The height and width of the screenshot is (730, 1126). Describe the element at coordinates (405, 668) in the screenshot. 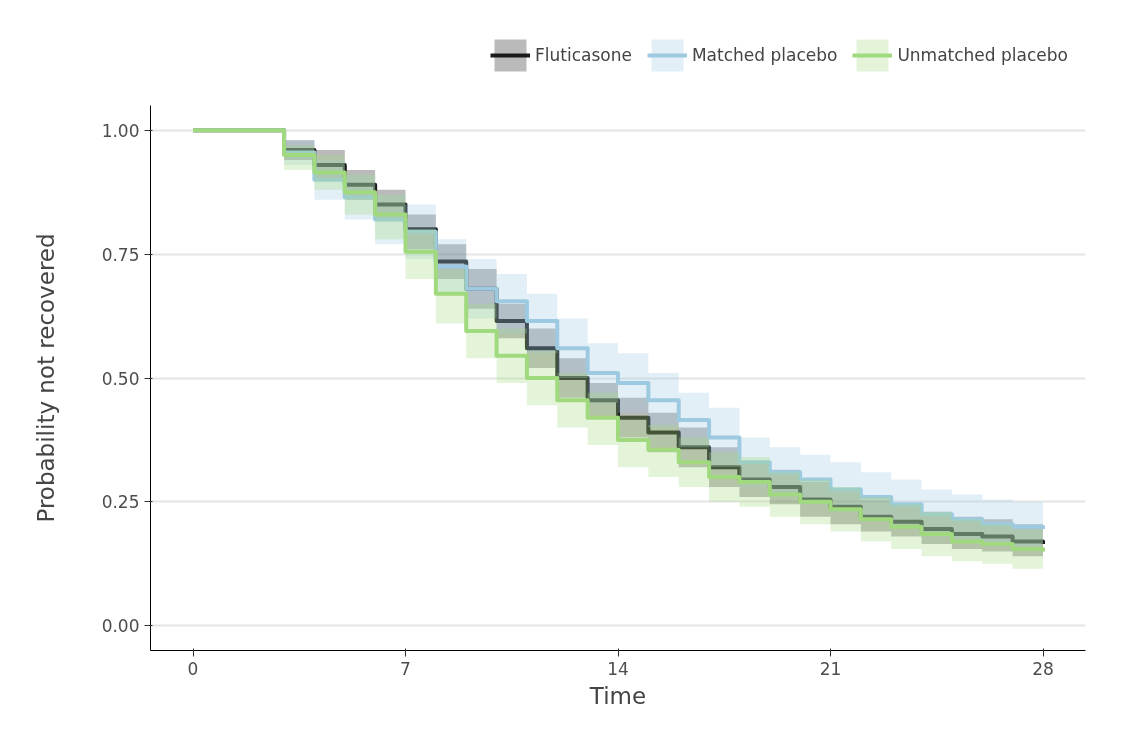

I see `x-tick-label: 7` at that location.